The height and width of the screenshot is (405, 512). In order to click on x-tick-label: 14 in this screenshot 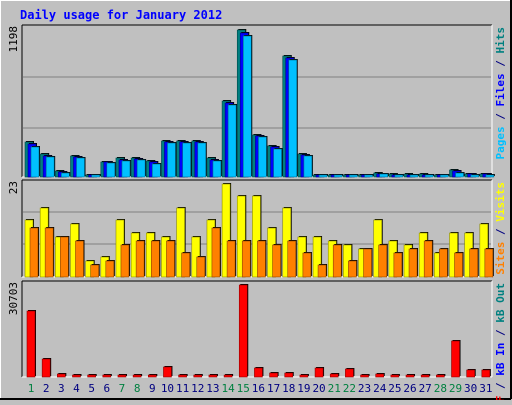, I will do `click(228, 388)`.